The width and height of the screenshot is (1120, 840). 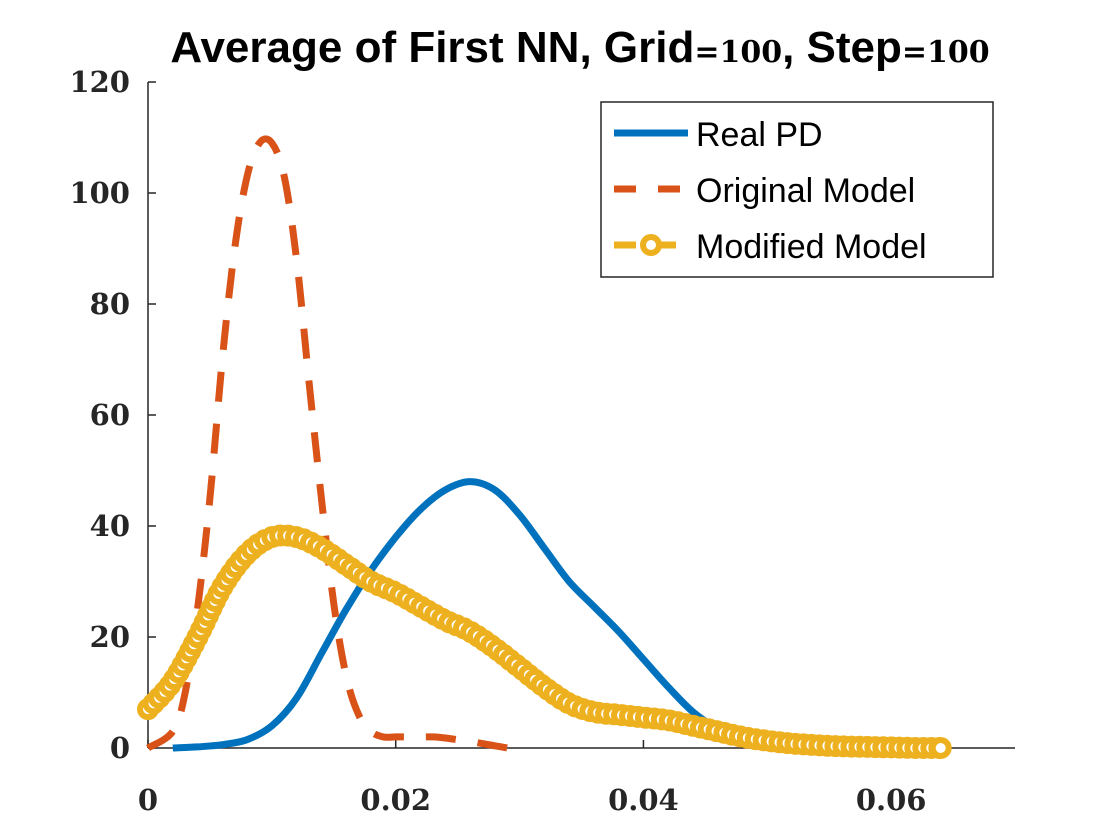 What do you see at coordinates (811, 247) in the screenshot?
I see `legend-label-modified-model: Modified Model` at bounding box center [811, 247].